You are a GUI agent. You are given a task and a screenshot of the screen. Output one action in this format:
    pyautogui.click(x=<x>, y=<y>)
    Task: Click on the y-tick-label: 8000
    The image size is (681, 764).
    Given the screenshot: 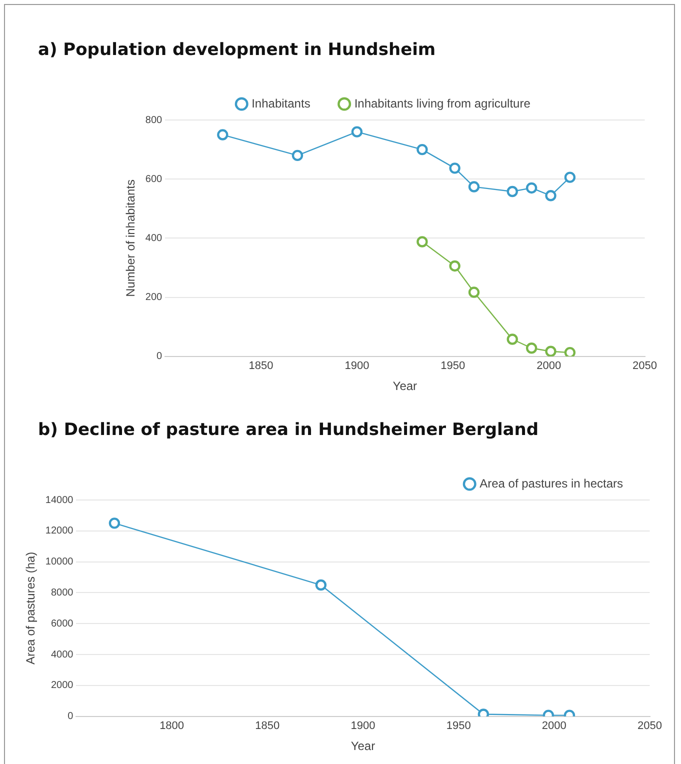 What is the action you would take?
    pyautogui.click(x=62, y=592)
    